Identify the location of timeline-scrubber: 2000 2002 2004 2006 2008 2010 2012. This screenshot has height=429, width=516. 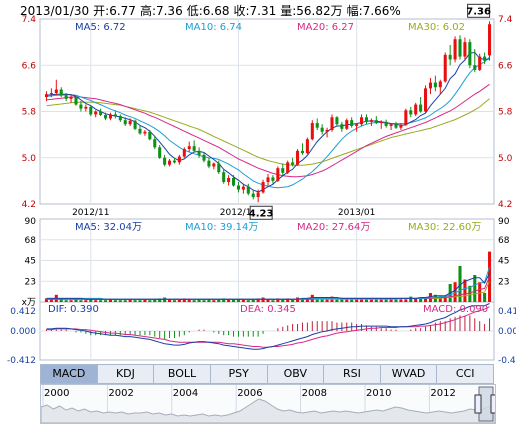
(268, 404).